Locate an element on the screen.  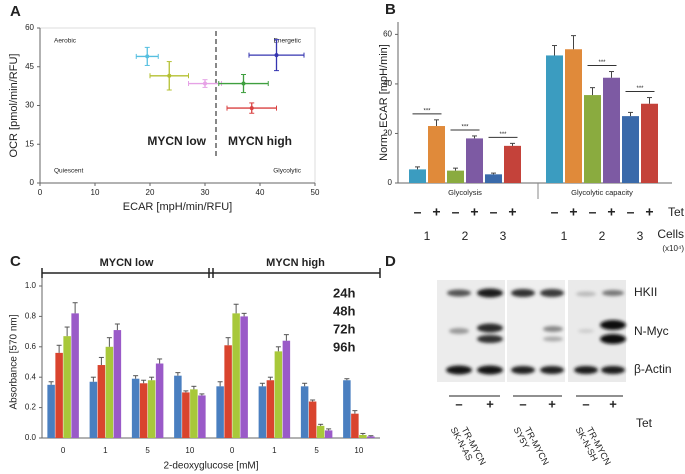
panel-letter: C is located at coordinates (15, 261).